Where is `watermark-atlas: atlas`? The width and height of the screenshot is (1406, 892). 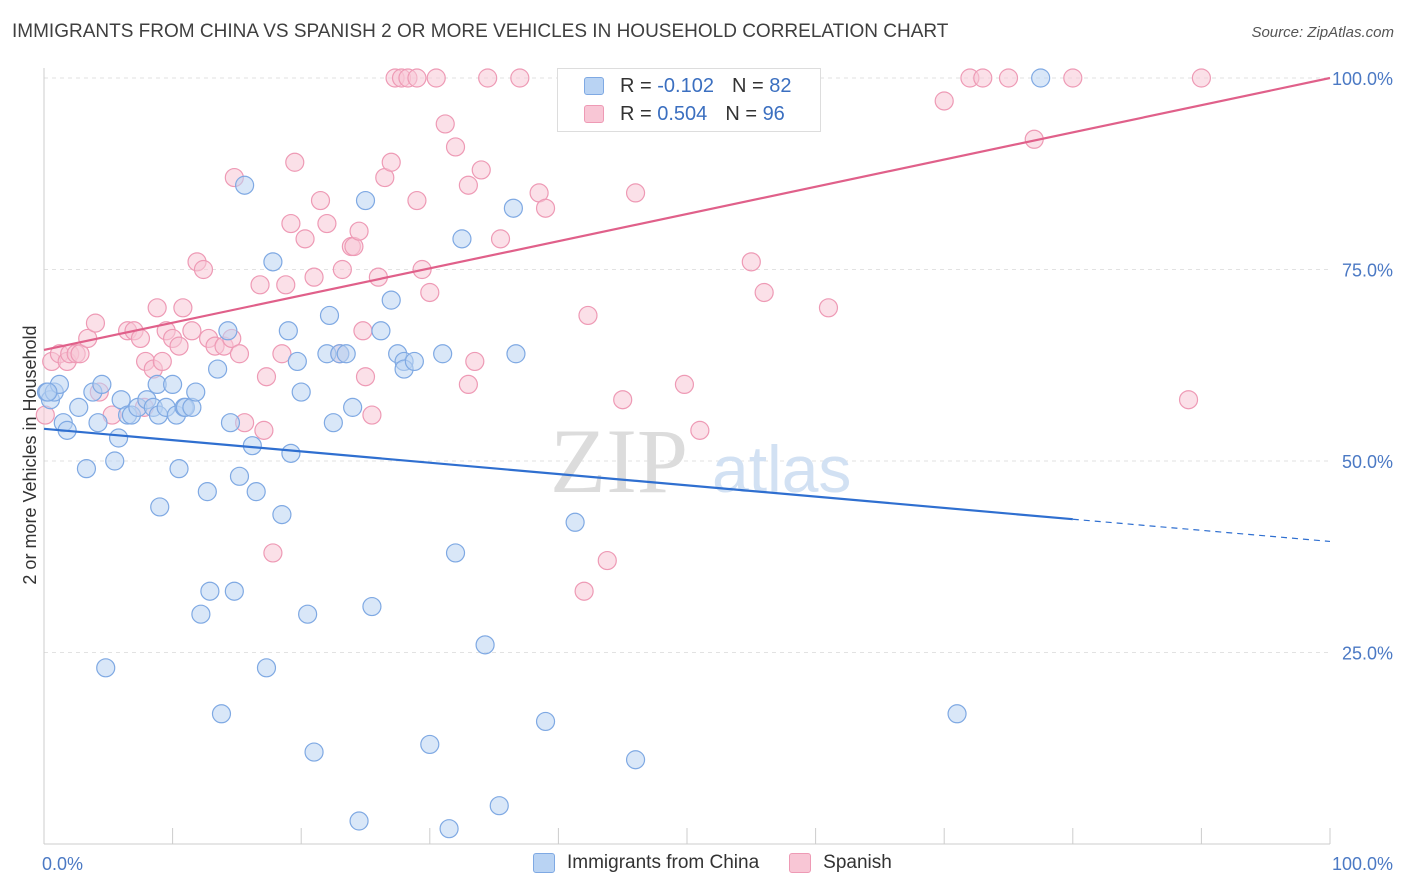 watermark-atlas: atlas is located at coordinates (781, 469).